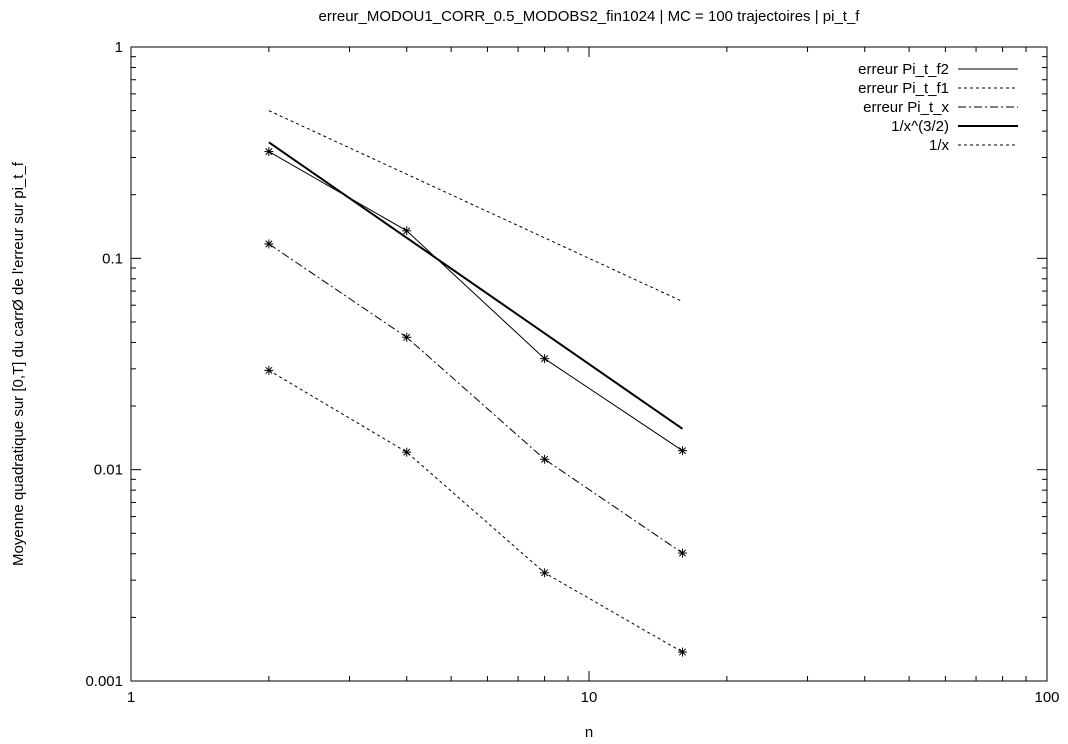 This screenshot has height=744, width=1068. Describe the element at coordinates (104, 681) in the screenshot. I see `y-tick-label: 0.001` at that location.